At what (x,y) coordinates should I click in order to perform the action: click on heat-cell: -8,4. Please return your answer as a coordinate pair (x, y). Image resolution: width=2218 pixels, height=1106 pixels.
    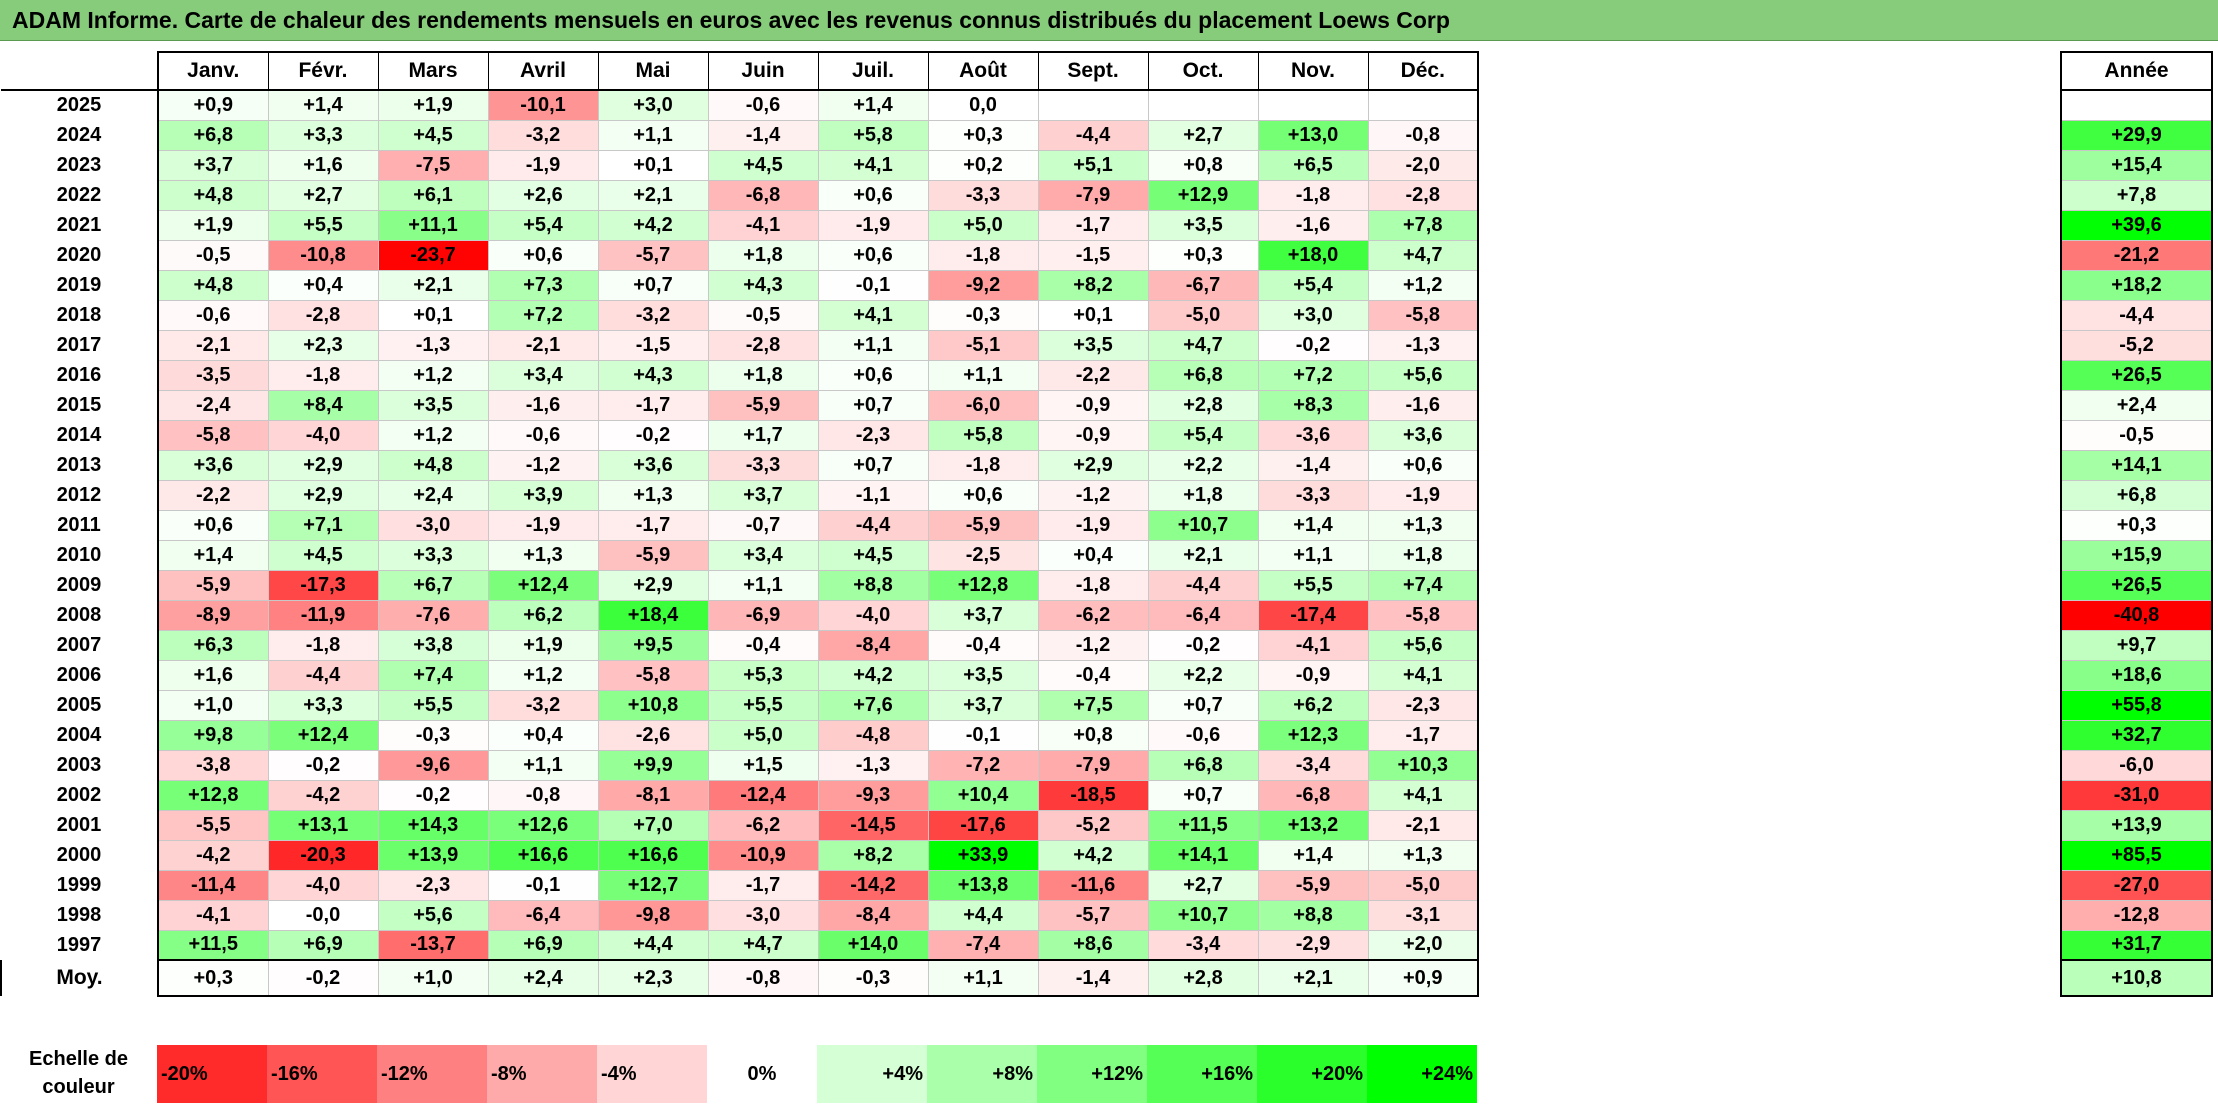
    Looking at the image, I should click on (873, 915).